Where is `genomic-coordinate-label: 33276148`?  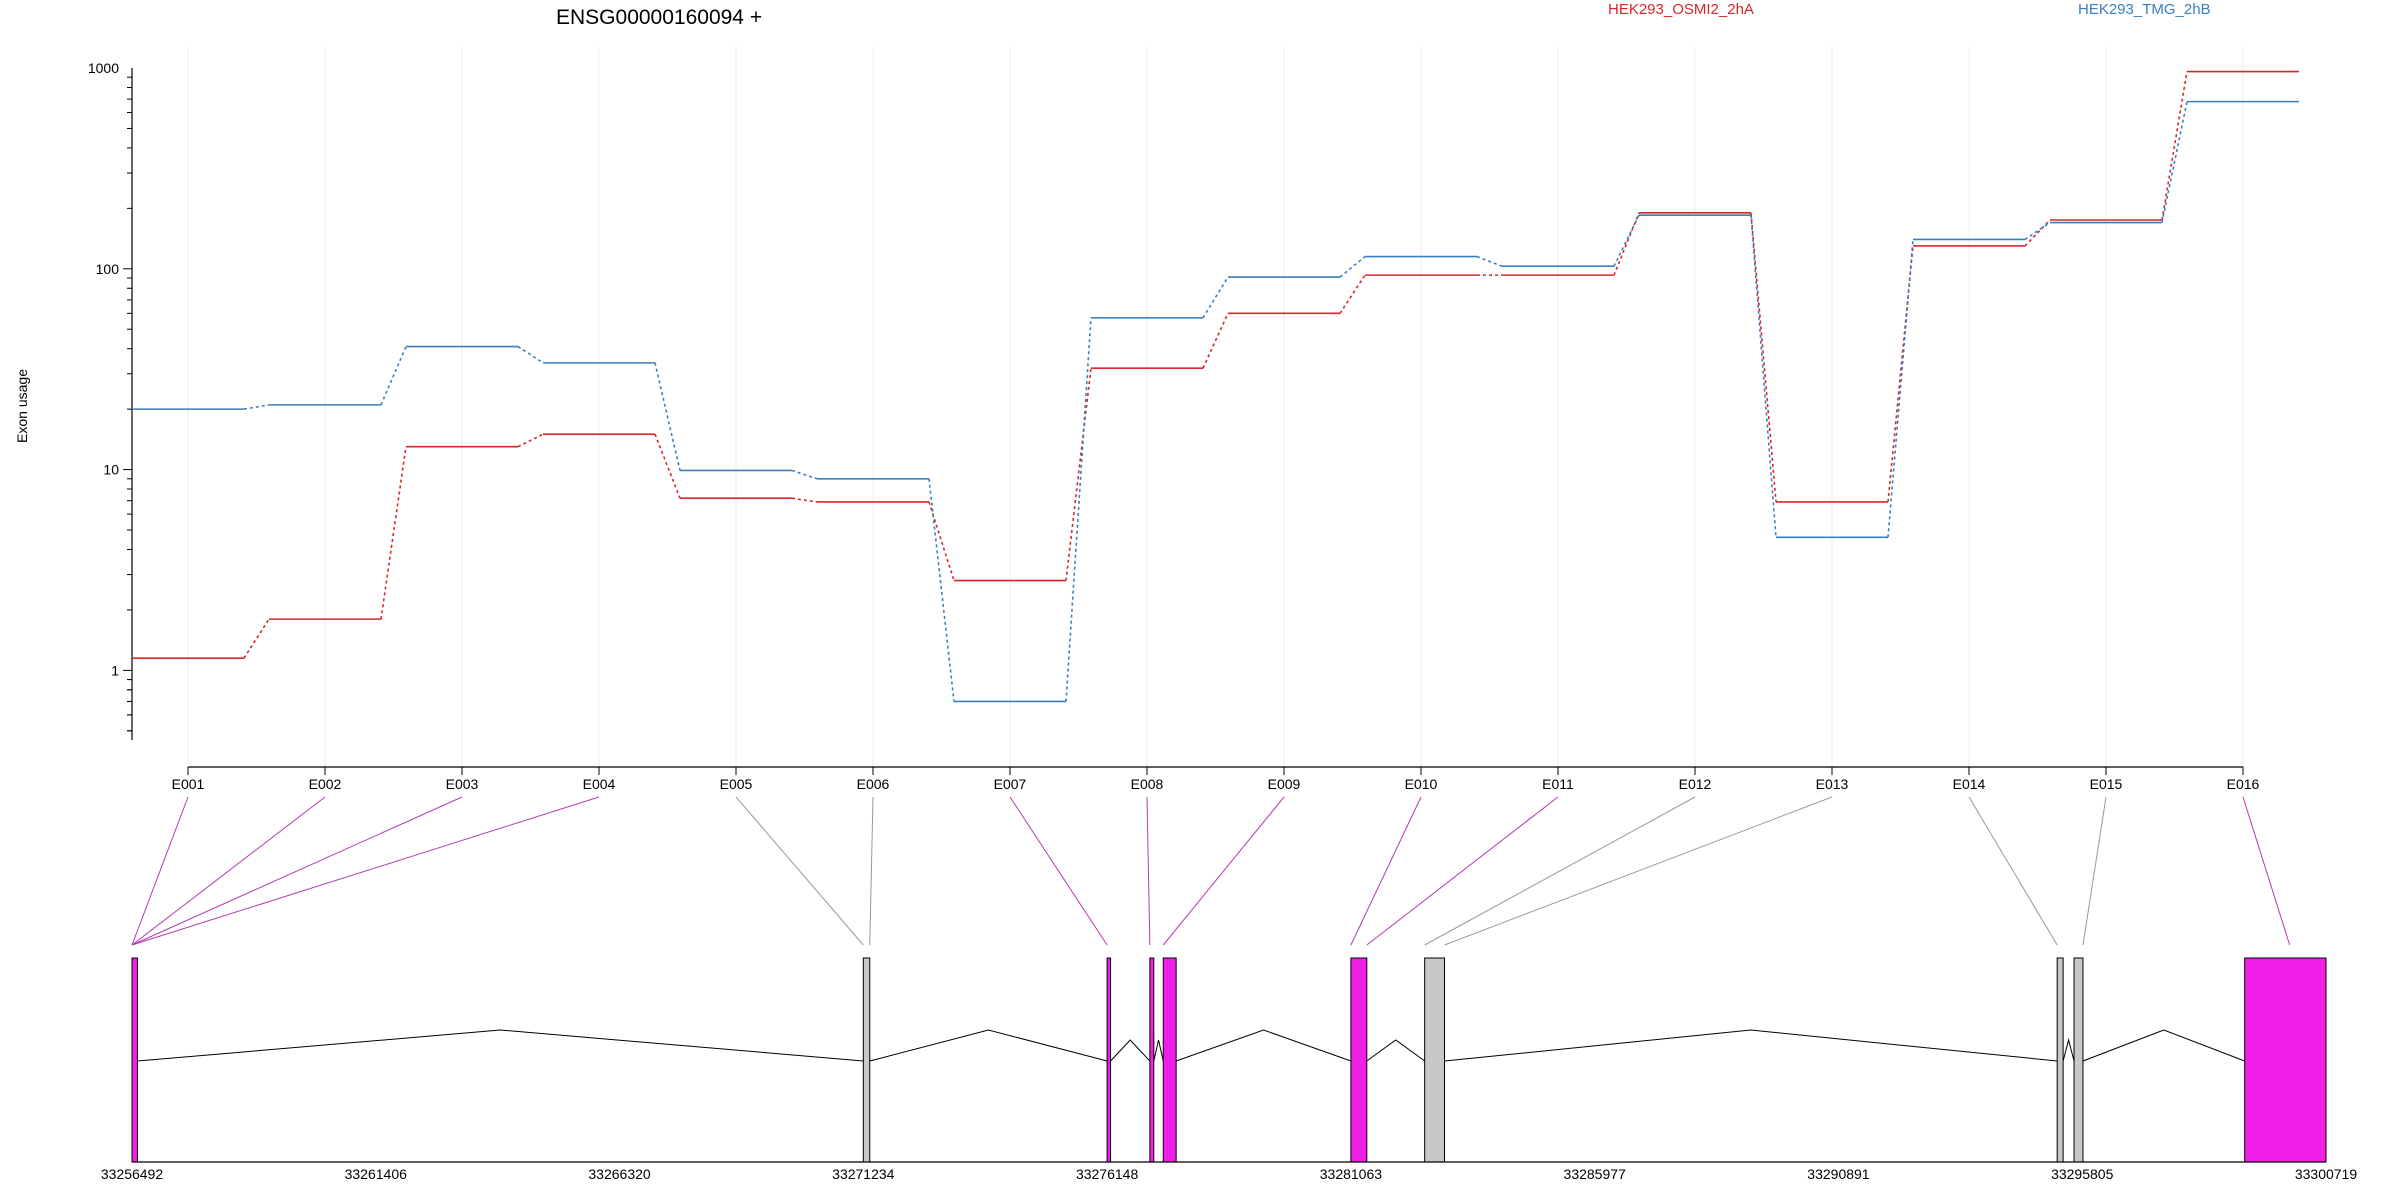
genomic-coordinate-label: 33276148 is located at coordinates (1107, 1174).